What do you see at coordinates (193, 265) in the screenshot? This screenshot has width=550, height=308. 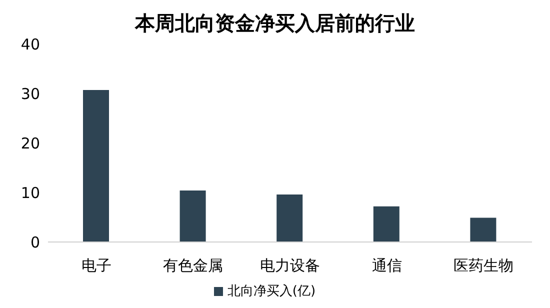 I see `x-tick-label: 有色金属` at bounding box center [193, 265].